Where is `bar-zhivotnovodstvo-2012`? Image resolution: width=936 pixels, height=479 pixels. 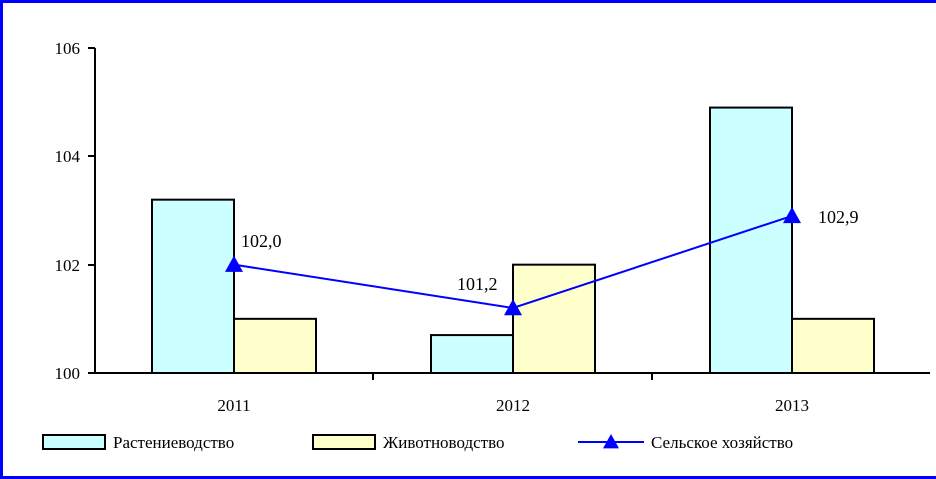
bar-zhivotnovodstvo-2012 is located at coordinates (554, 318).